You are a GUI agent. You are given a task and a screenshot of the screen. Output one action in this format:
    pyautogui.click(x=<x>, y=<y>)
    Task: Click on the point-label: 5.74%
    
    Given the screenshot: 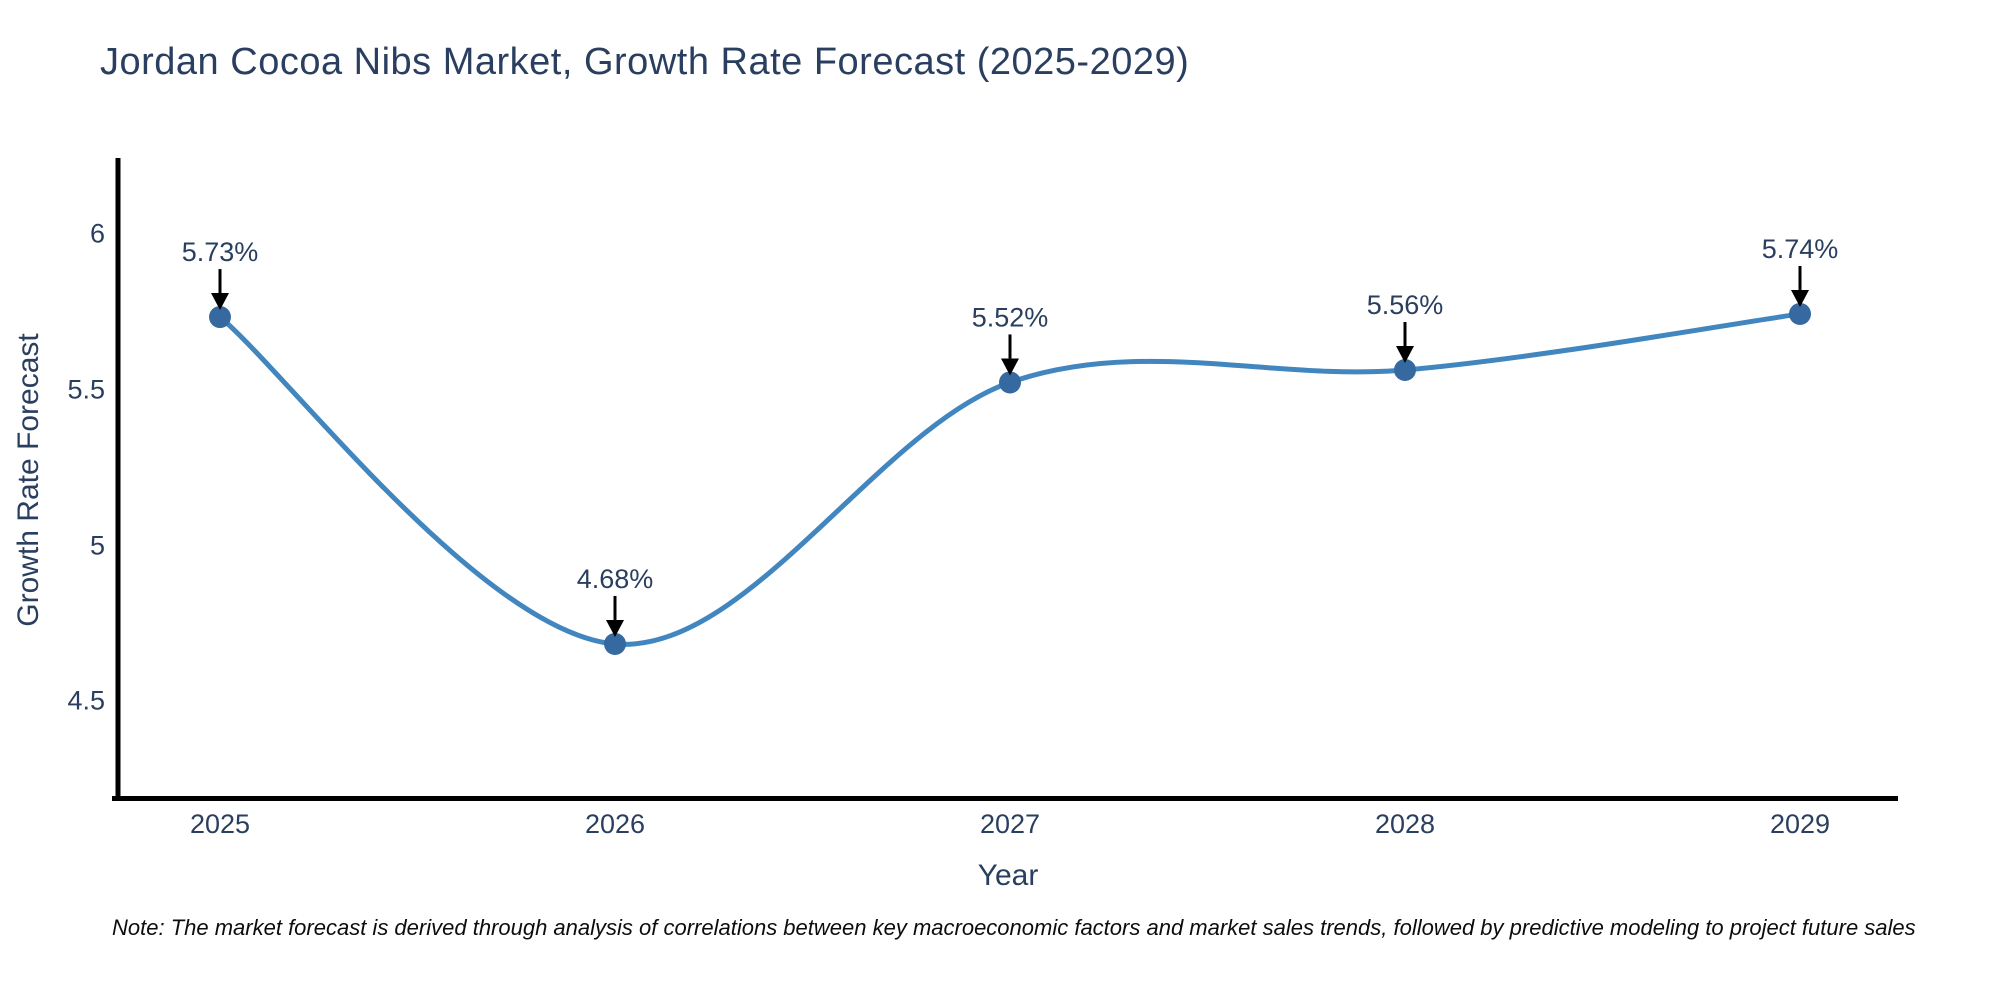 What is the action you would take?
    pyautogui.click(x=1800, y=249)
    